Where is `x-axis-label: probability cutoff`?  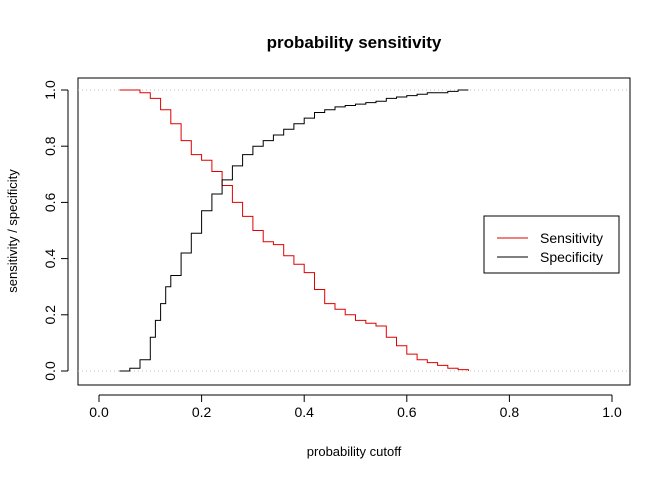
x-axis-label: probability cutoff is located at coordinates (354, 451).